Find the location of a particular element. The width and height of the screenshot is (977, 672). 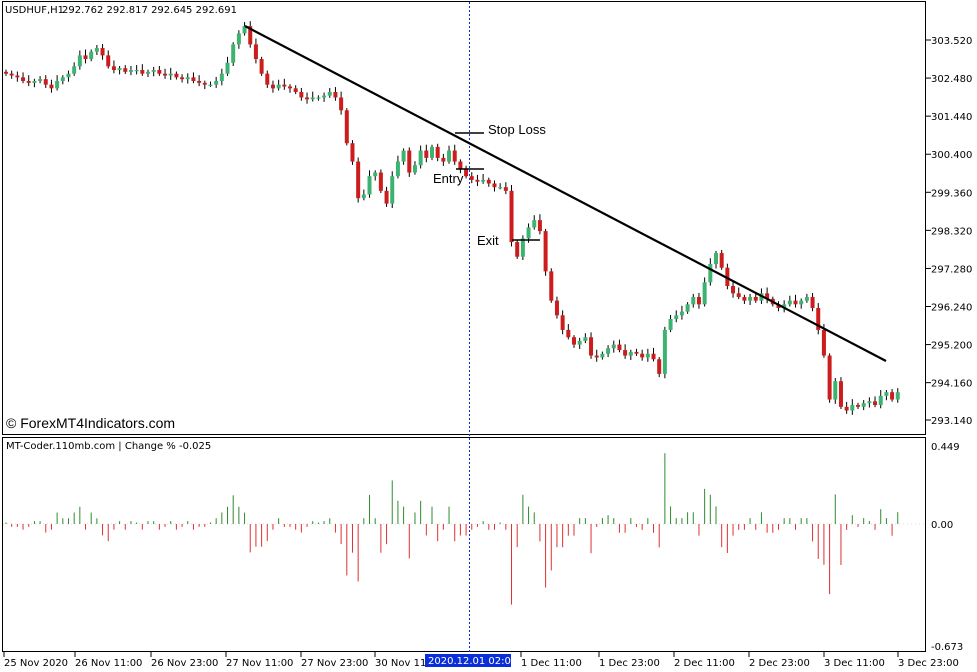

indicator-tick-label: 0.449 is located at coordinates (945, 447).